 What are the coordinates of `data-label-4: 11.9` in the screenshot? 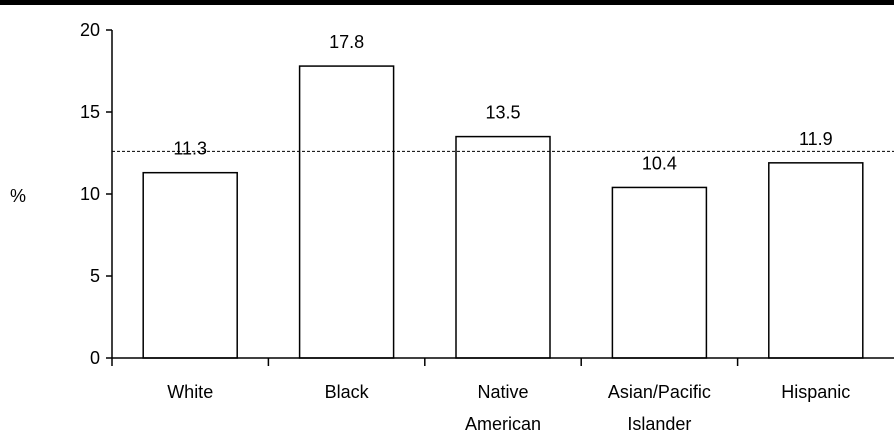 It's located at (816, 139).